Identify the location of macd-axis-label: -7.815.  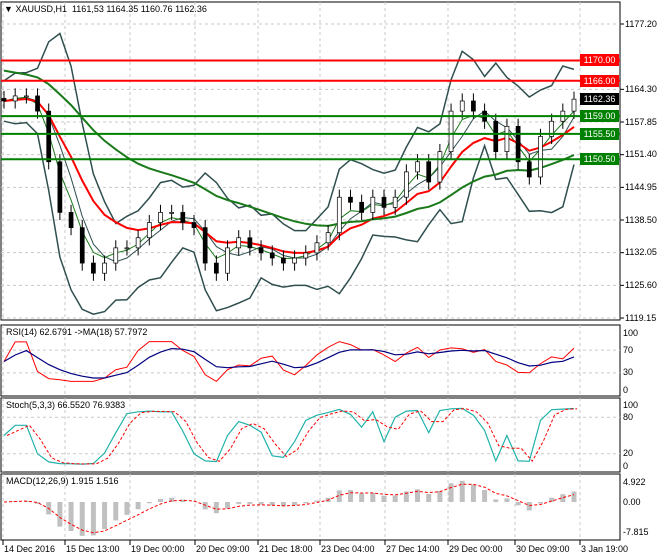
(636, 531).